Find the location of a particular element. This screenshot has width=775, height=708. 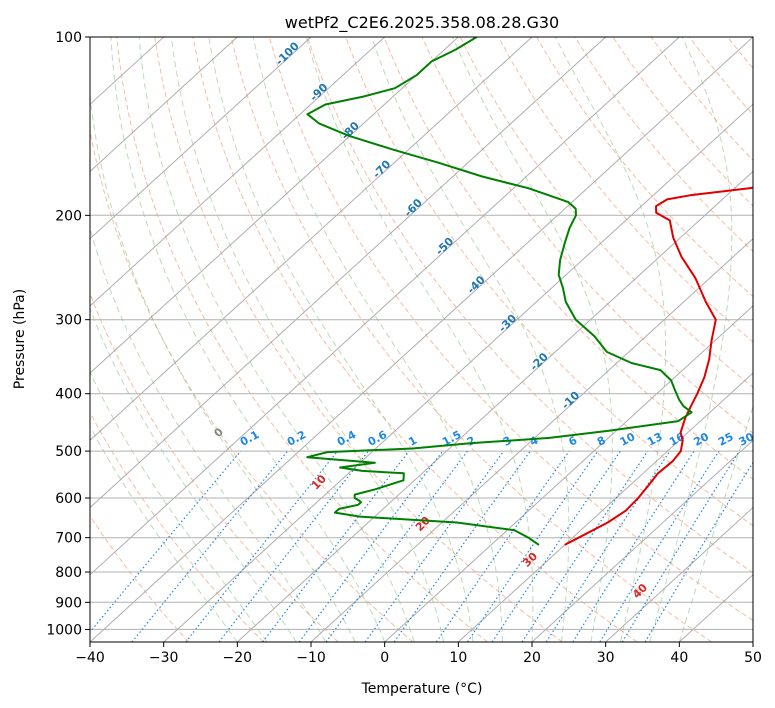

x-tick-label: −10 is located at coordinates (311, 658).